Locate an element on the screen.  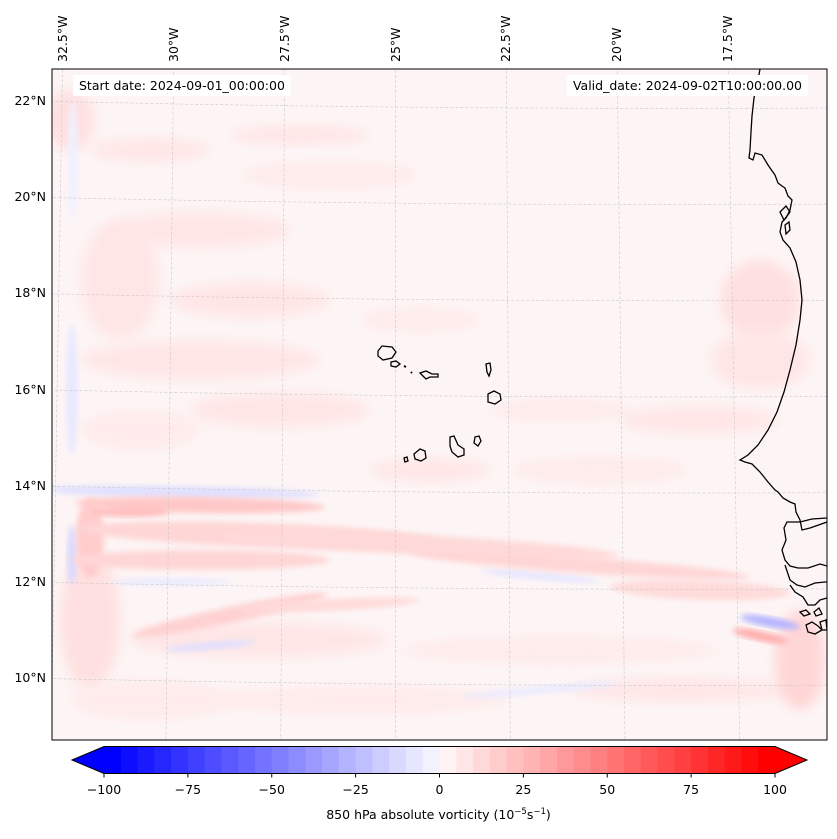
colorbar-tick-label: 100 is located at coordinates (775, 789).